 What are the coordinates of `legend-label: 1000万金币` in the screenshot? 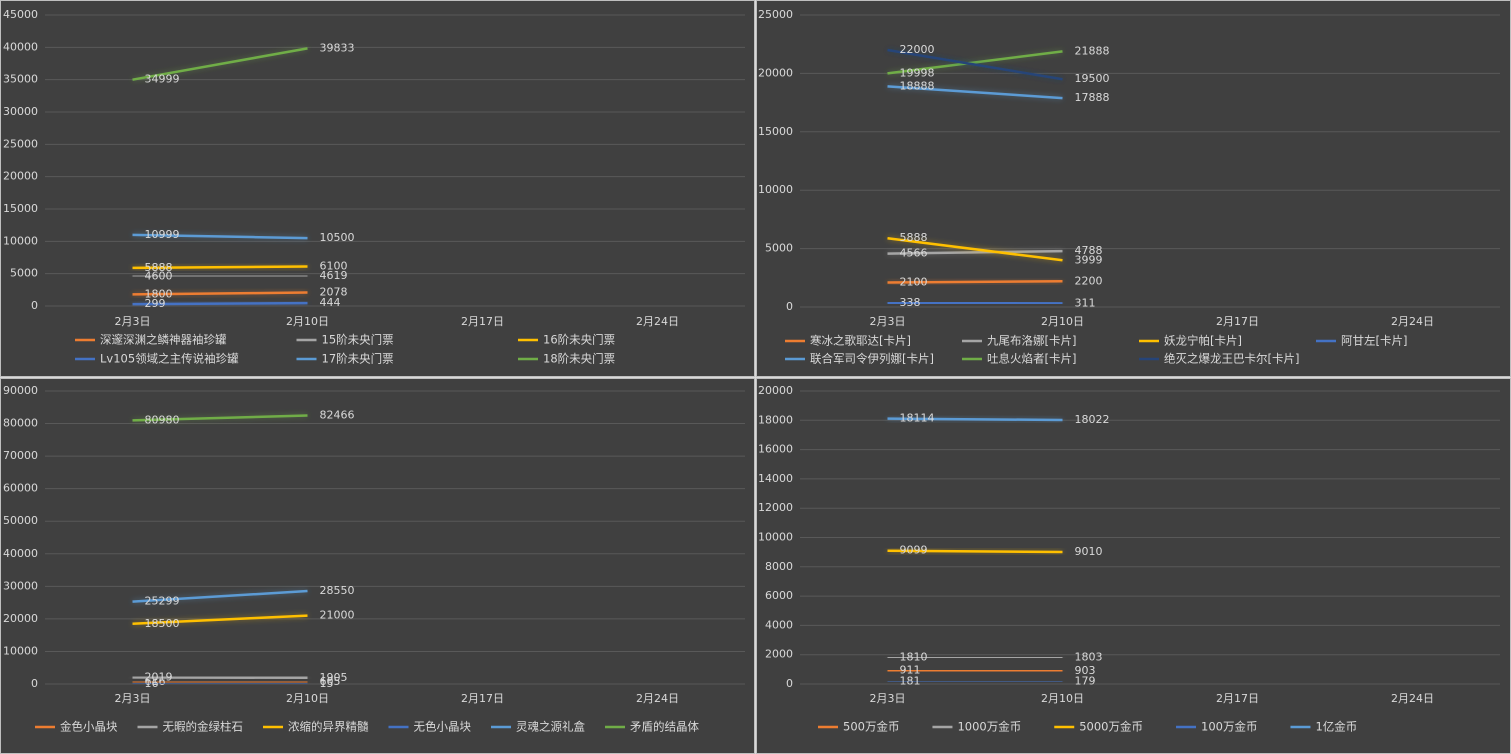 It's located at (989, 727).